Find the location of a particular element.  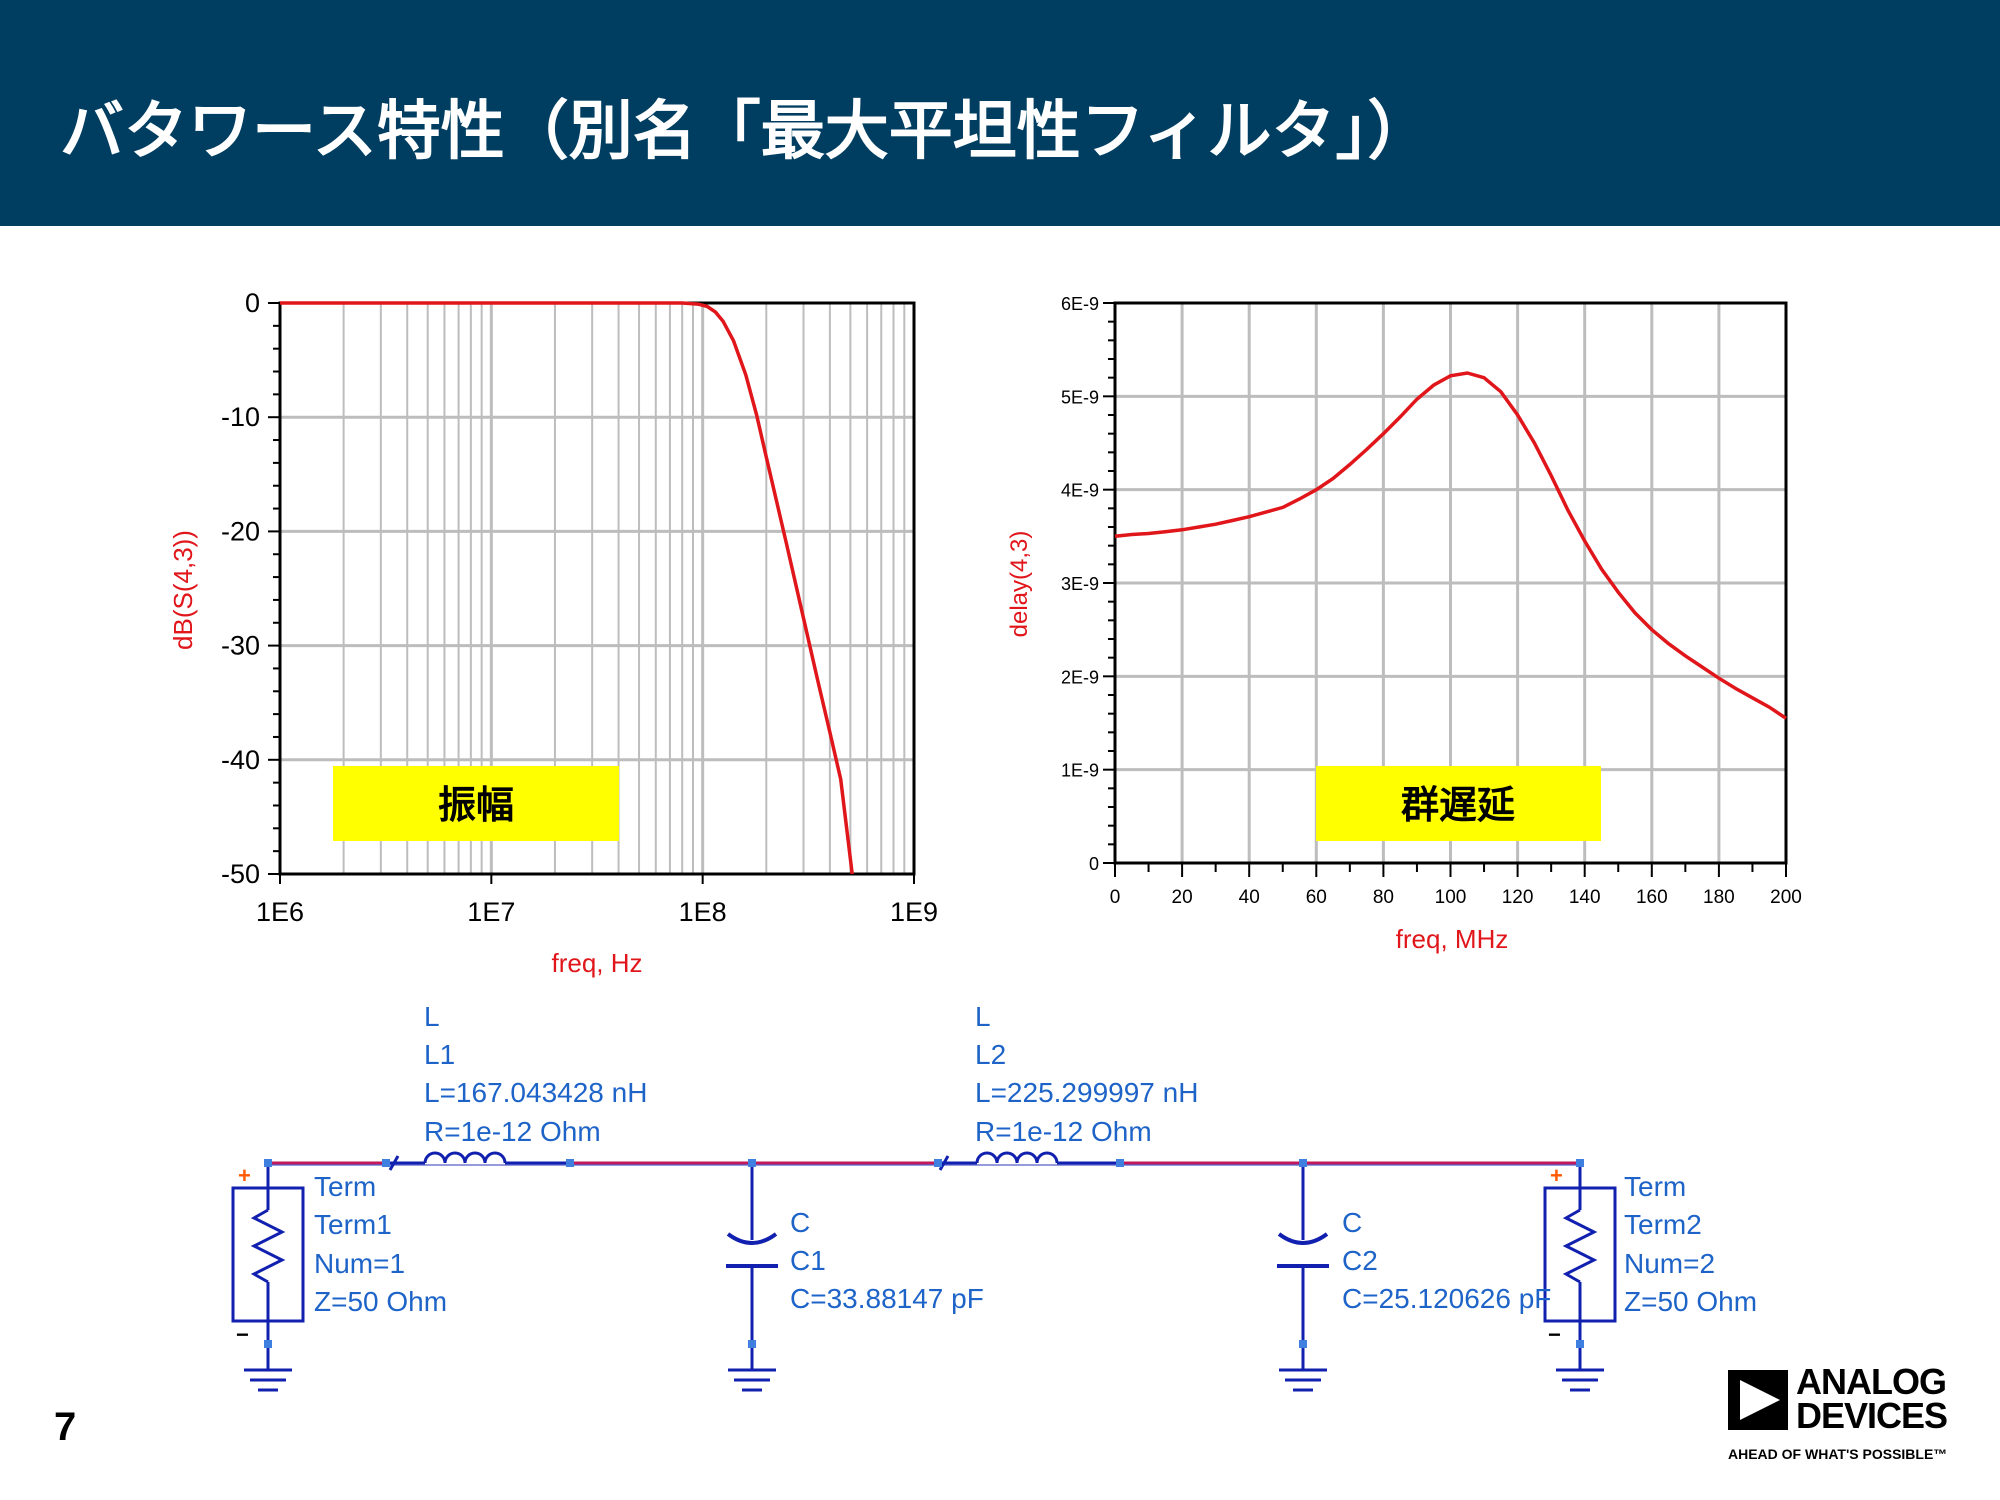

delay-annotation-box is located at coordinates (1458, 803).